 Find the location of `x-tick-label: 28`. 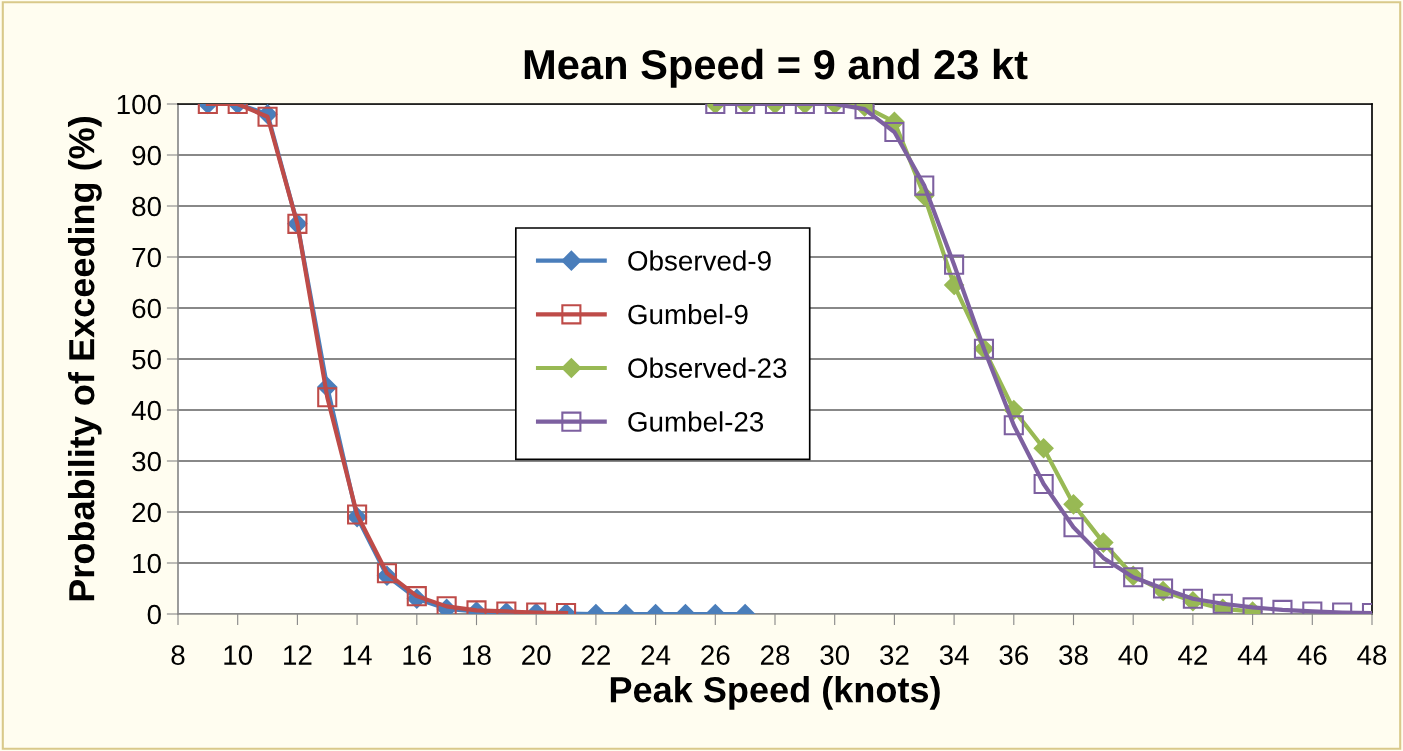

x-tick-label: 28 is located at coordinates (775, 655).